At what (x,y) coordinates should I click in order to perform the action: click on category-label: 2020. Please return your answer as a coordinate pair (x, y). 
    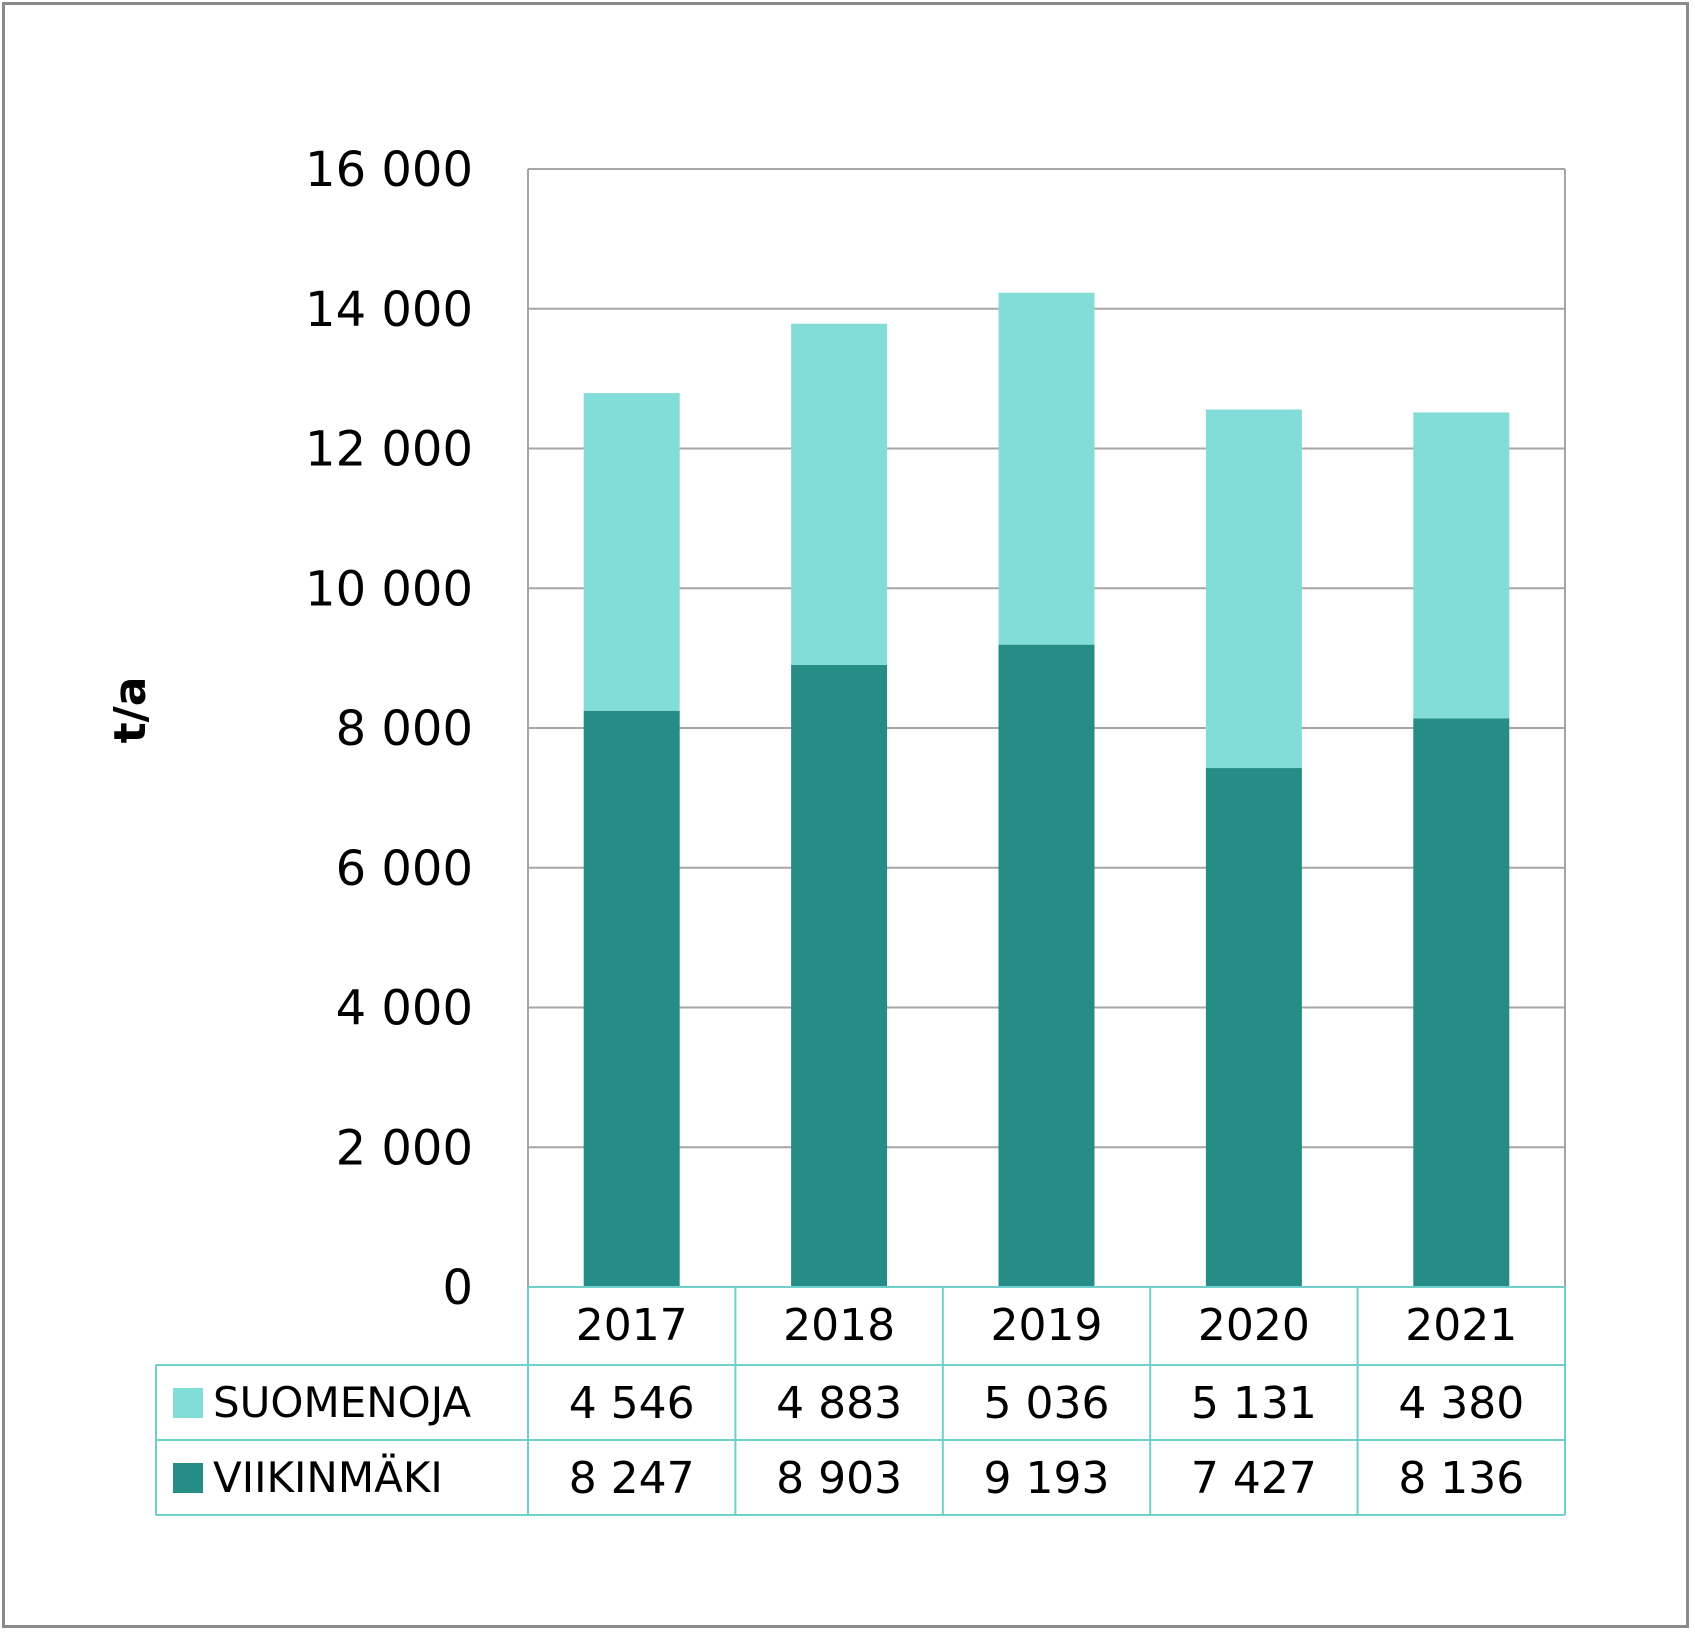
    Looking at the image, I should click on (1254, 1325).